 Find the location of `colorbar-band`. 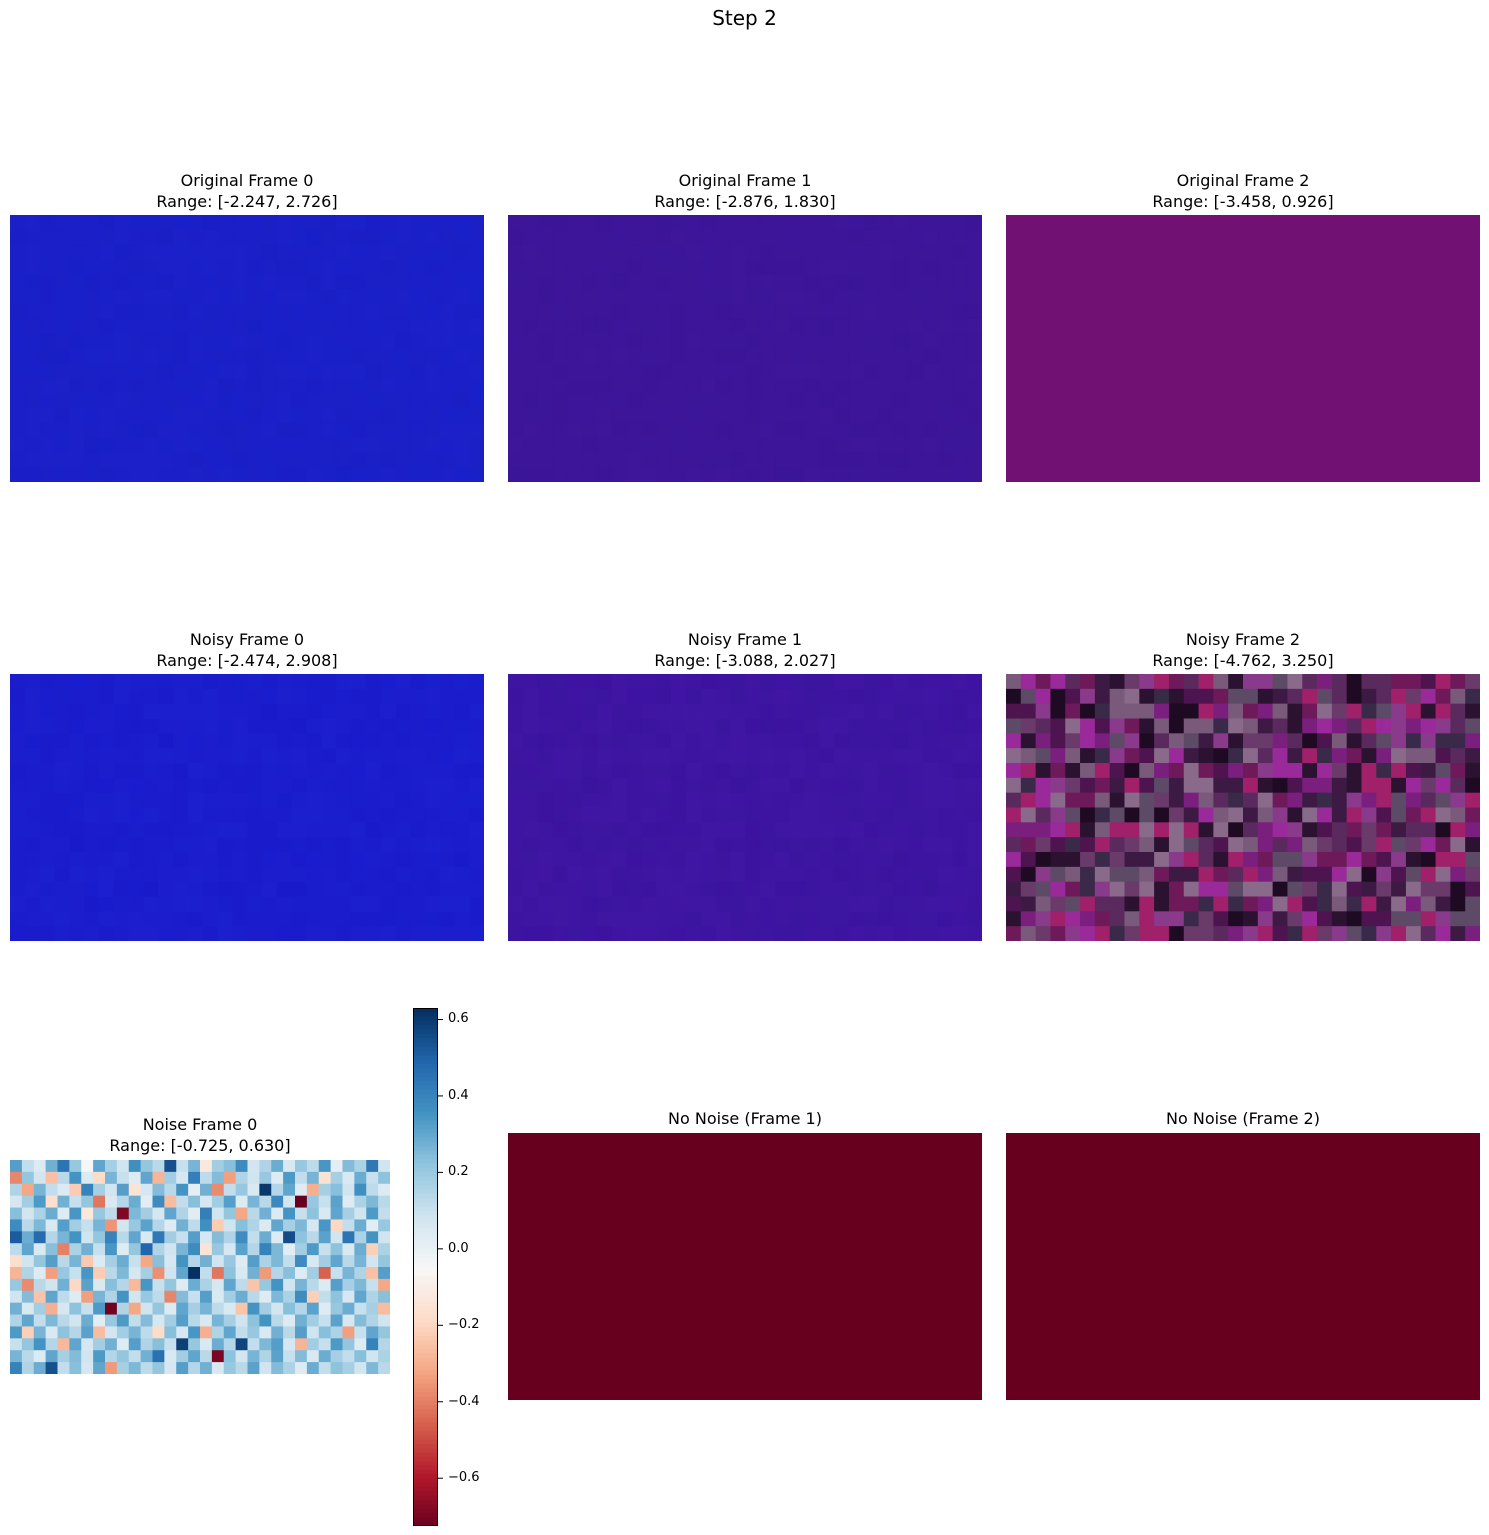

colorbar-band is located at coordinates (425, 1019).